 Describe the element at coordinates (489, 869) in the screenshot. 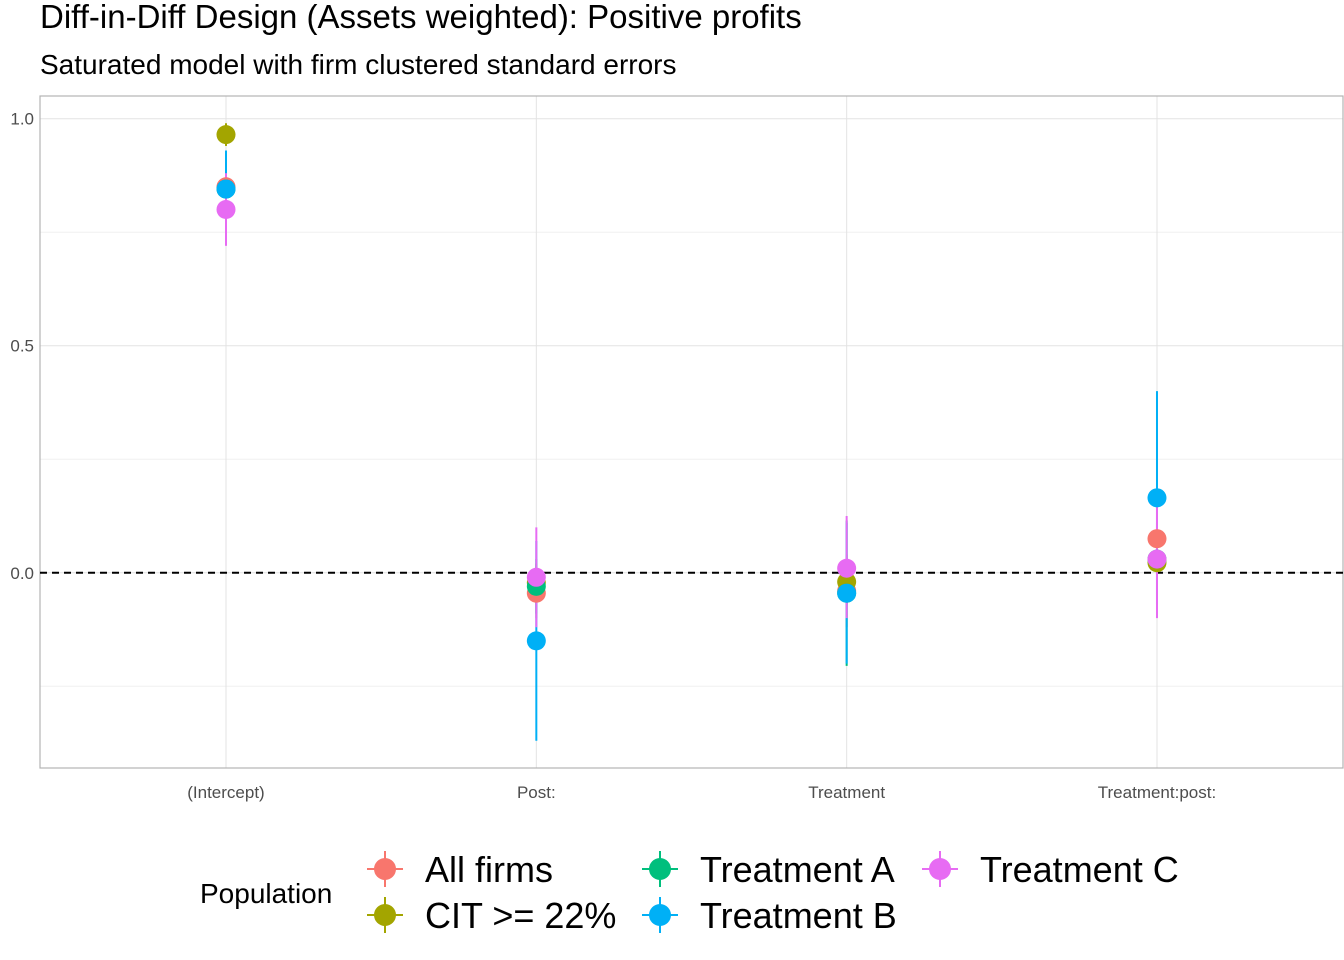

I see `legend-label: All firms` at that location.